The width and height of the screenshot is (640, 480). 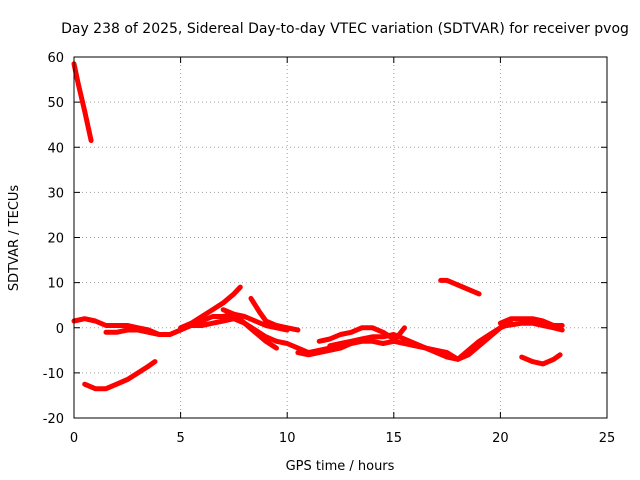 I want to click on series-line-seg5, so click(x=260, y=336).